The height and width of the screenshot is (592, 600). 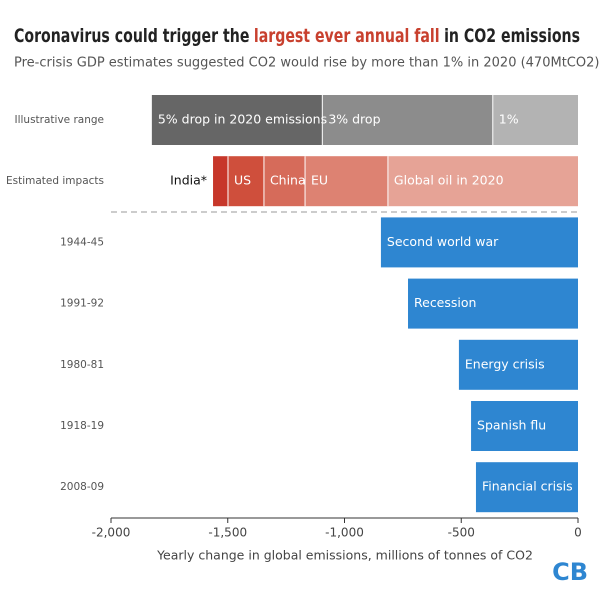 What do you see at coordinates (461, 533) in the screenshot?
I see `x-tick-label: -500` at bounding box center [461, 533].